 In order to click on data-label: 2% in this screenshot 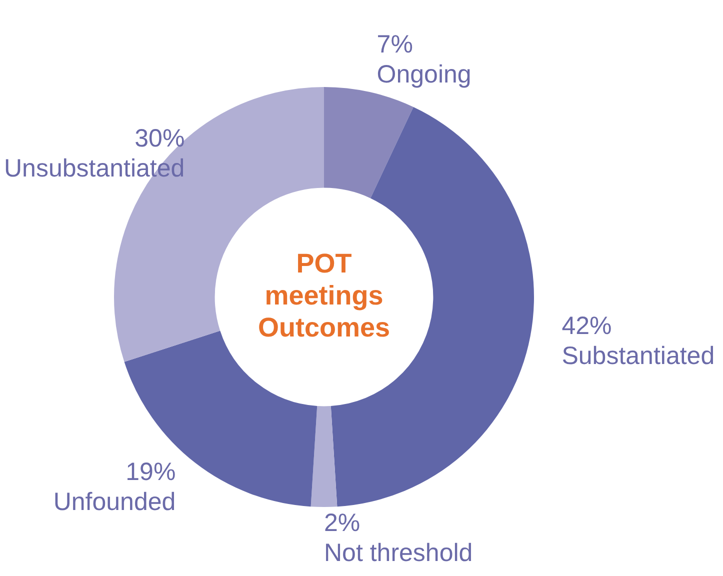, I will do `click(342, 522)`.